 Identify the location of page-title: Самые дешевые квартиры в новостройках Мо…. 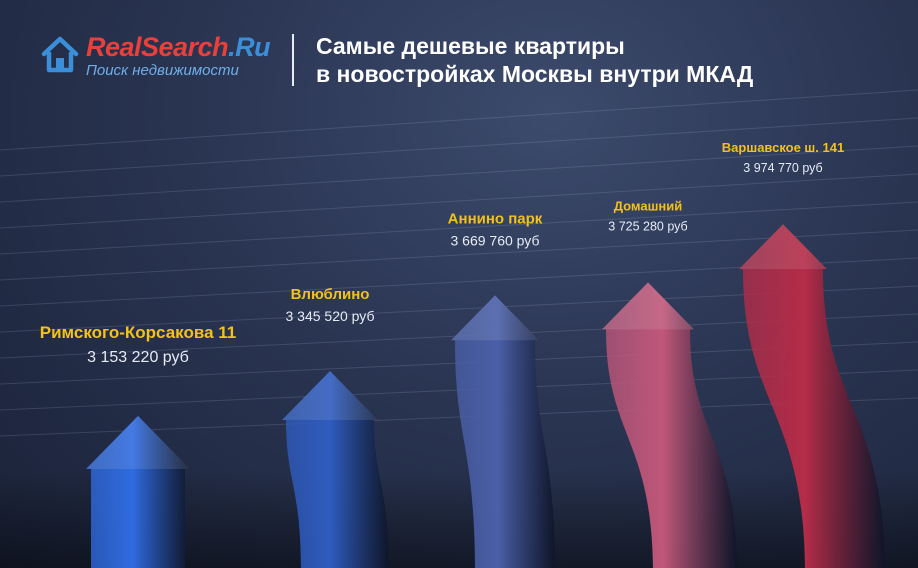
(596, 60).